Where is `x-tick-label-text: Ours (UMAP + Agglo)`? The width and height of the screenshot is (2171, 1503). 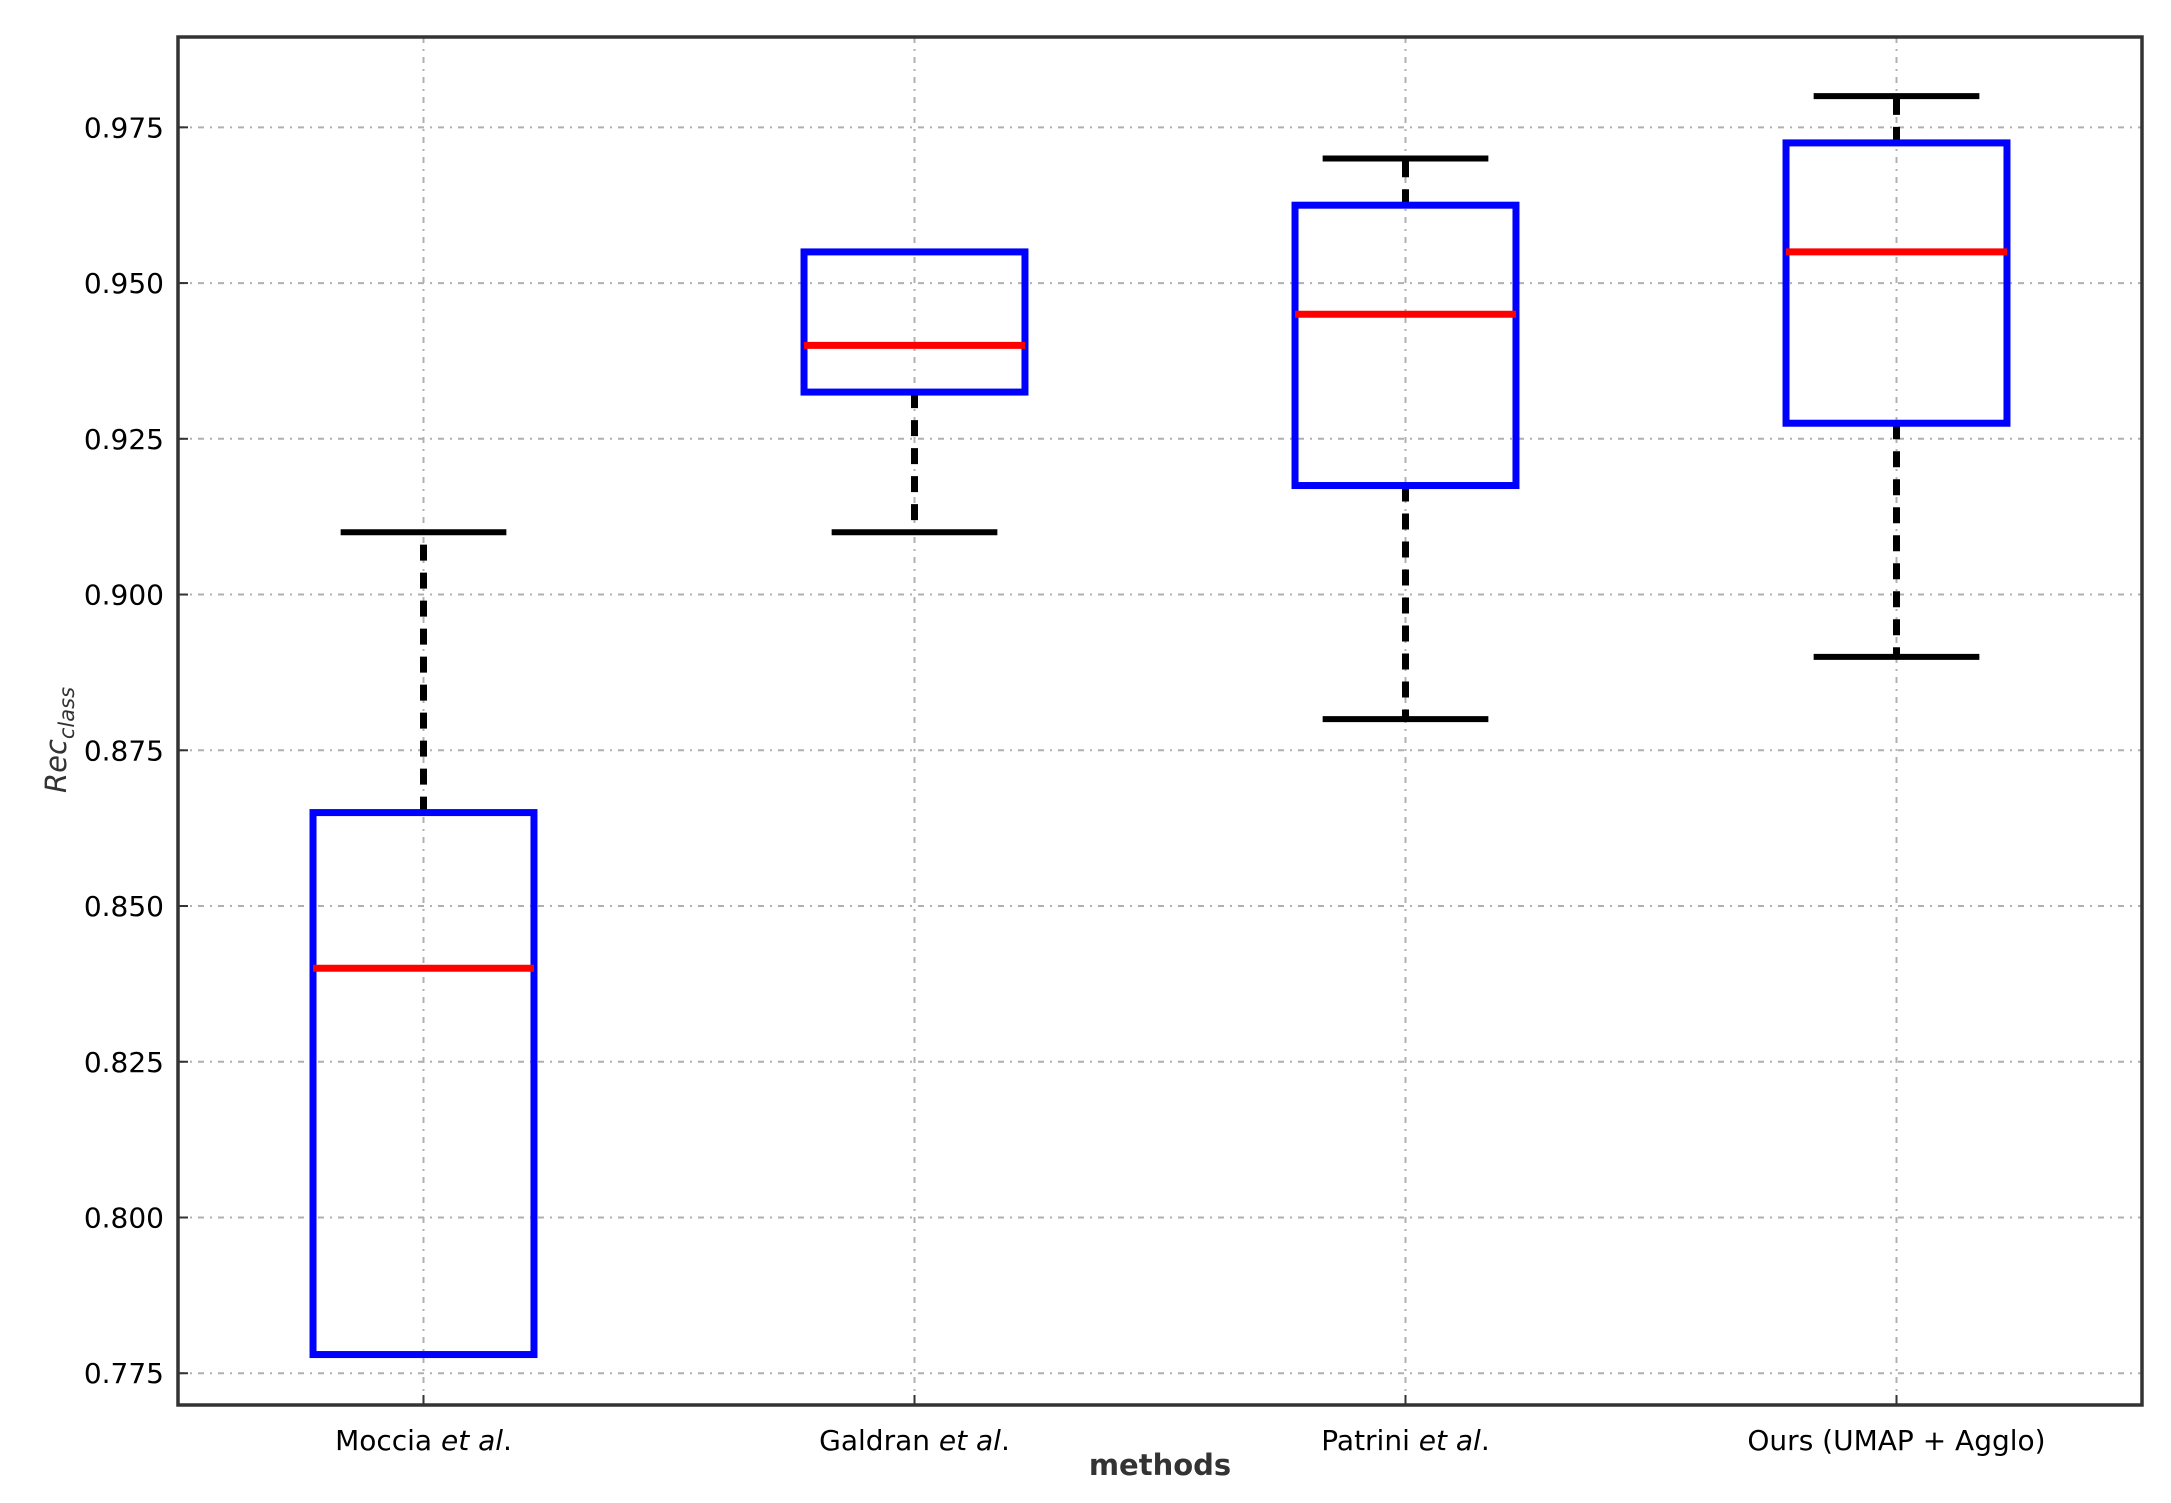
x-tick-label-text: Ours (UMAP + Agglo) is located at coordinates (1896, 1440).